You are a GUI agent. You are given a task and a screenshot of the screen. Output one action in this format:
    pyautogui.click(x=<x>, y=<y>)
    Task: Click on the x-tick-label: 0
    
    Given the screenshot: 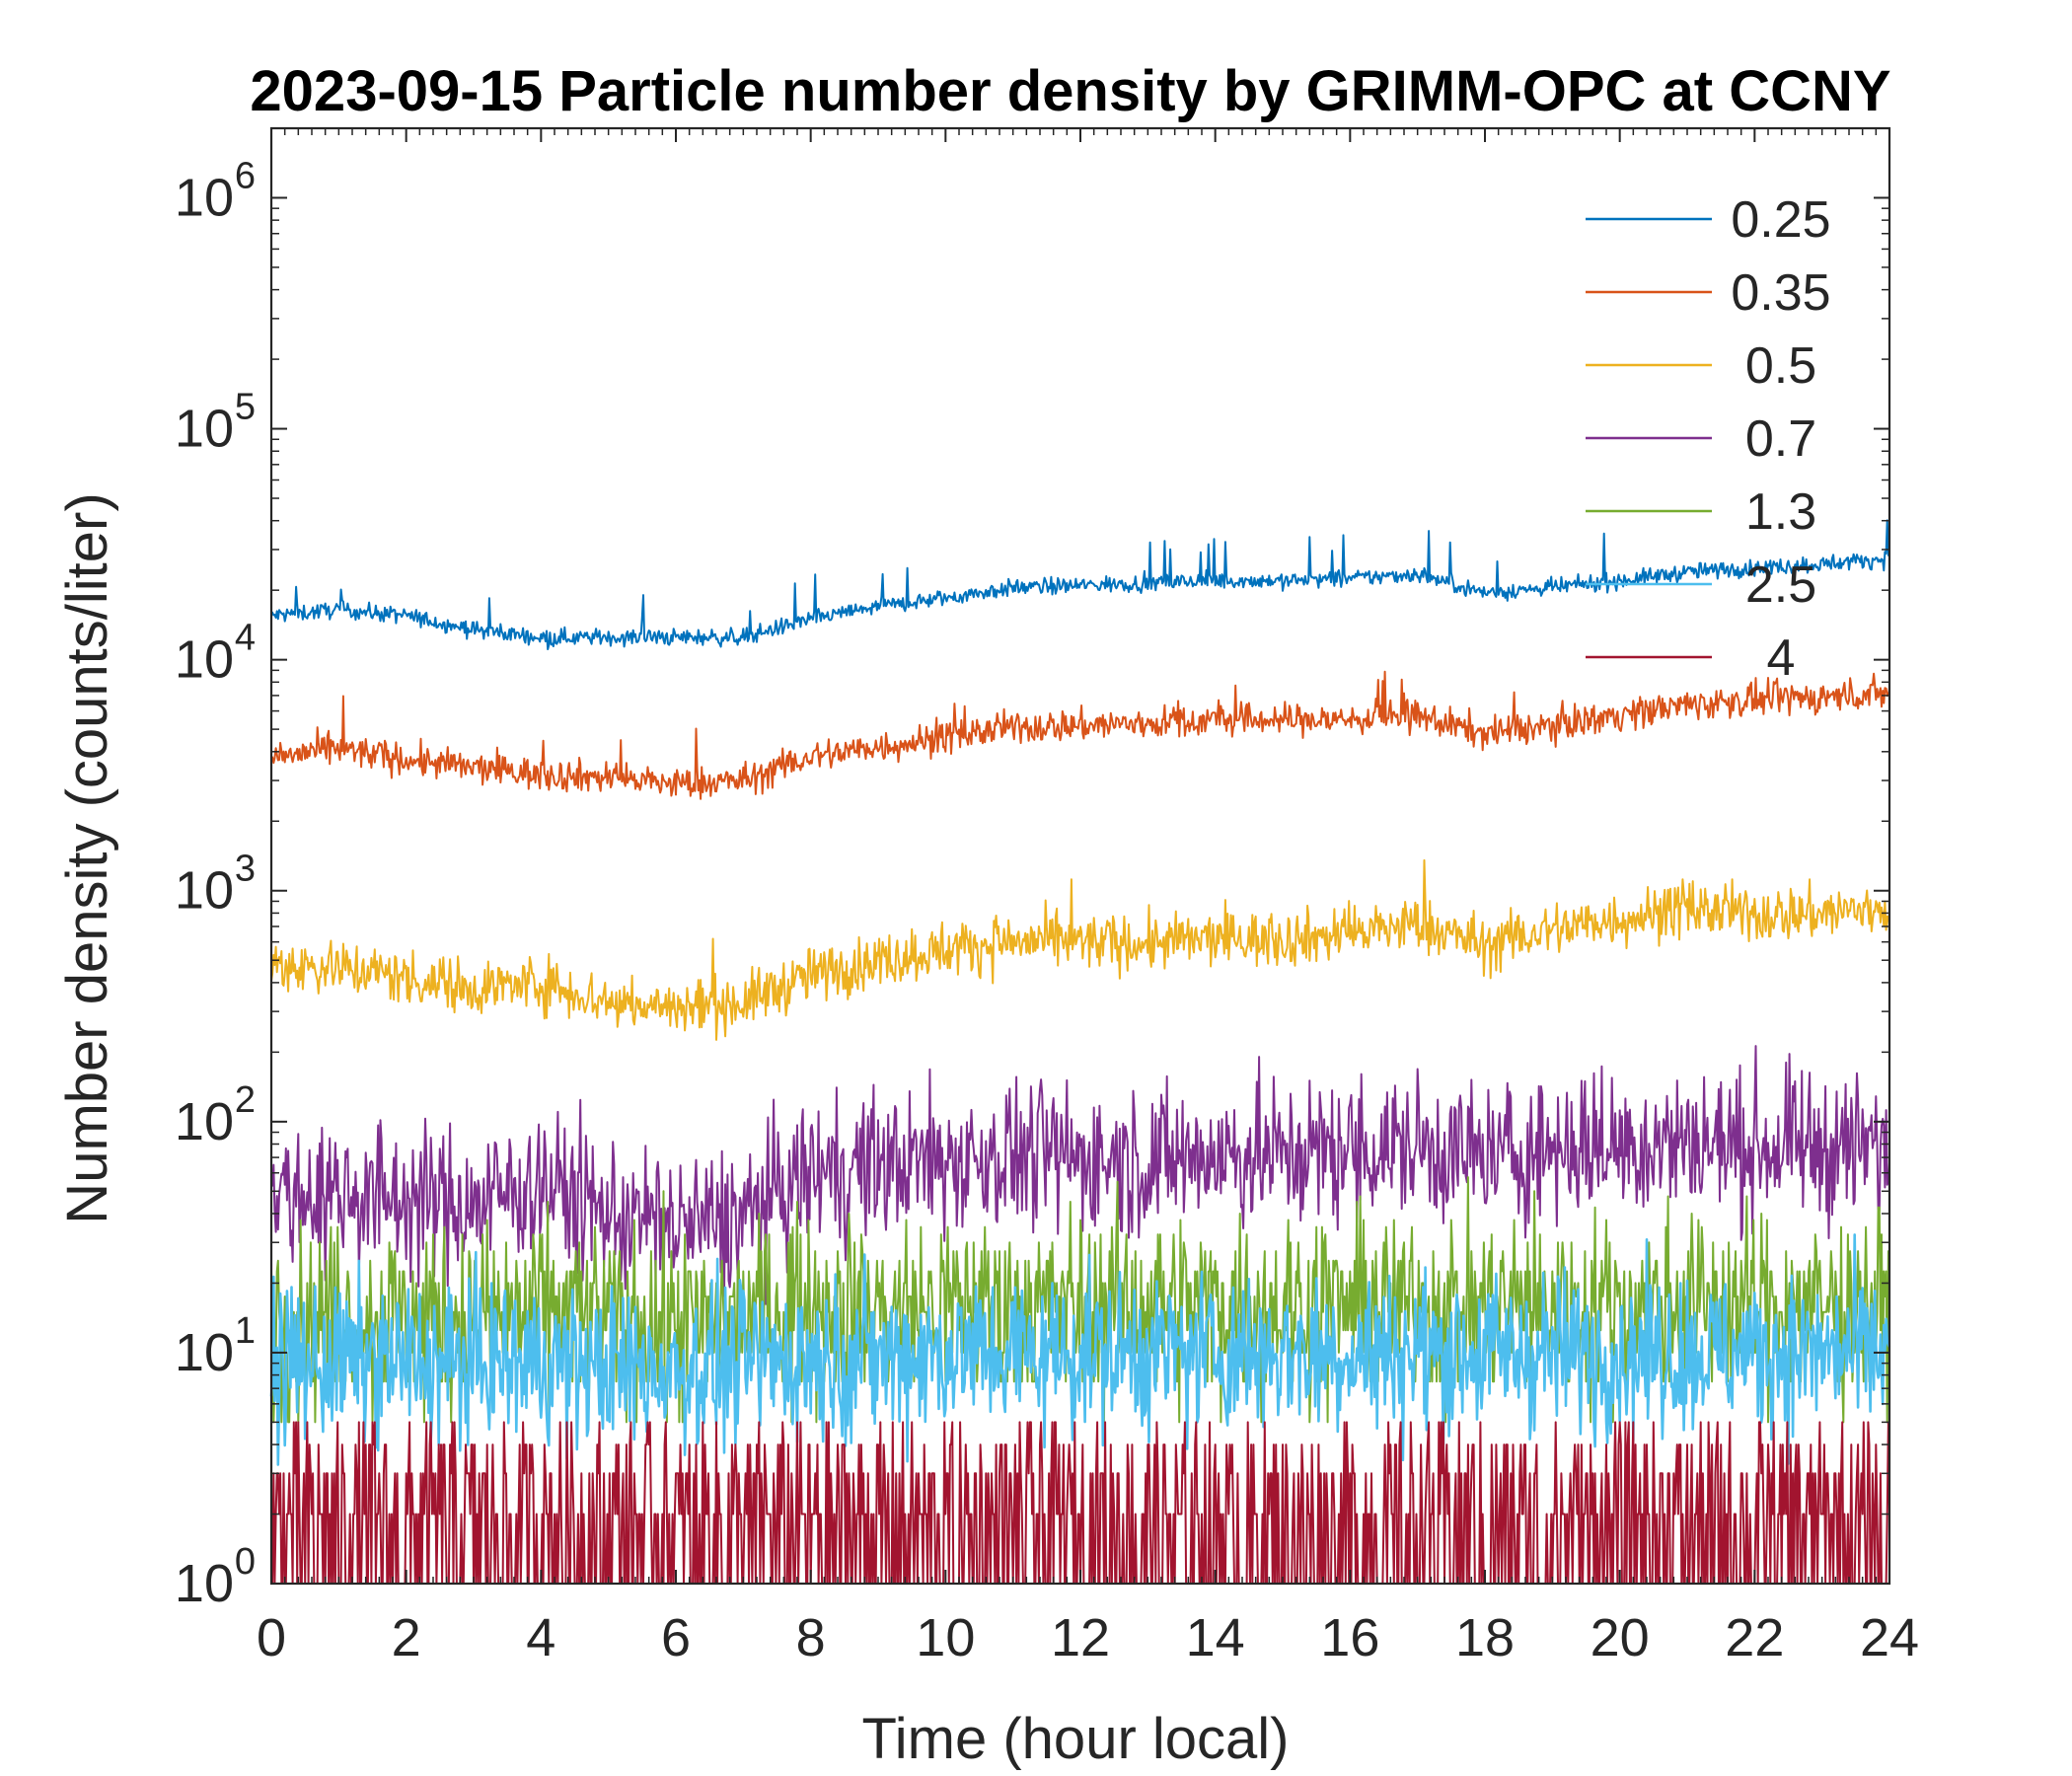 What is the action you would take?
    pyautogui.click(x=272, y=1638)
    